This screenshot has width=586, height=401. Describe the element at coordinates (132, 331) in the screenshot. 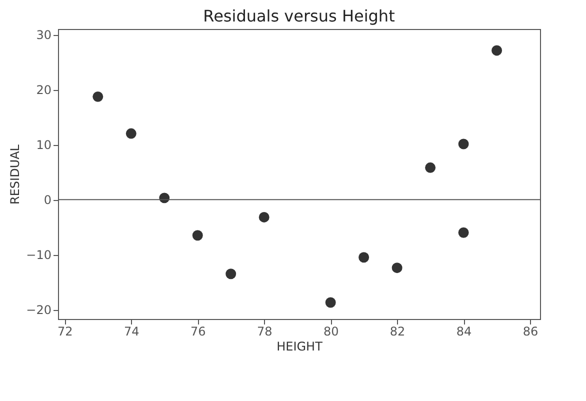

I see `x-tick-label: 74` at that location.